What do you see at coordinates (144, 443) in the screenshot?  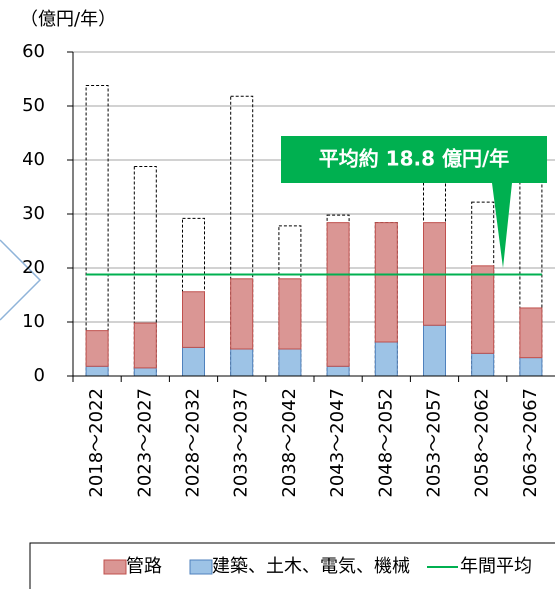 I see `x-tick-label: 2023～2027` at bounding box center [144, 443].